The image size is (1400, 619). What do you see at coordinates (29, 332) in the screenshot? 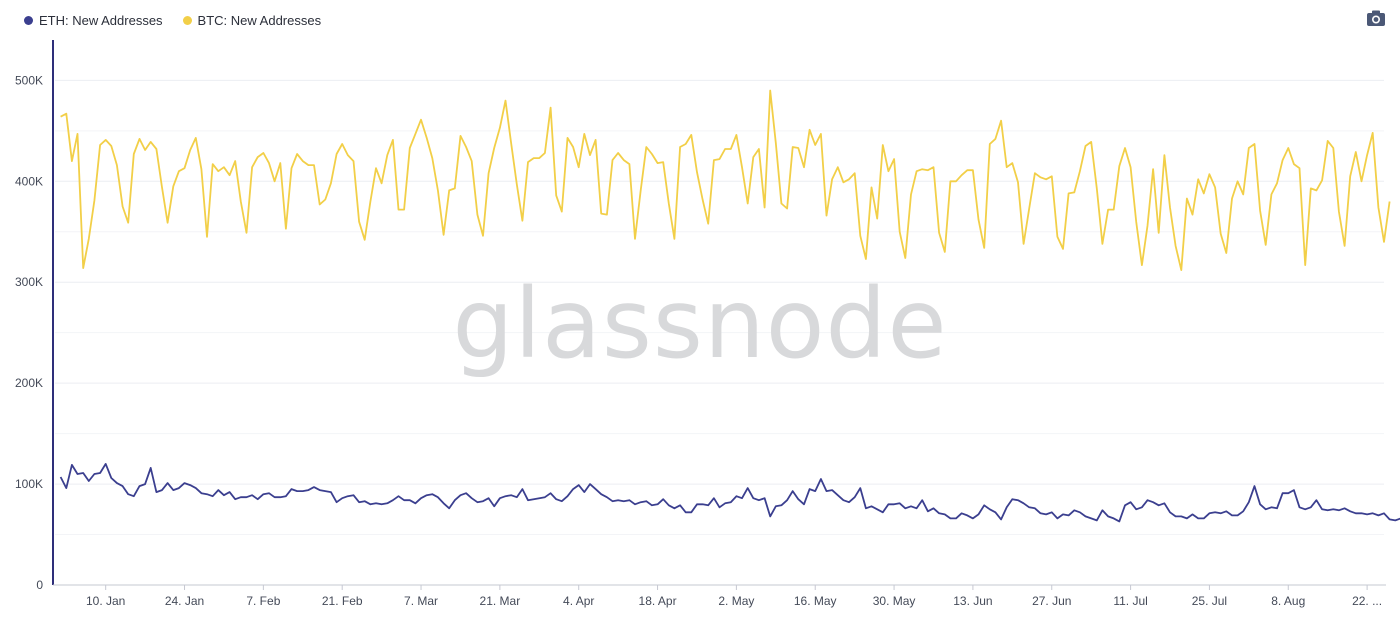
I see `y-axis: 0 100K 200K 300K 400K 500K` at bounding box center [29, 332].